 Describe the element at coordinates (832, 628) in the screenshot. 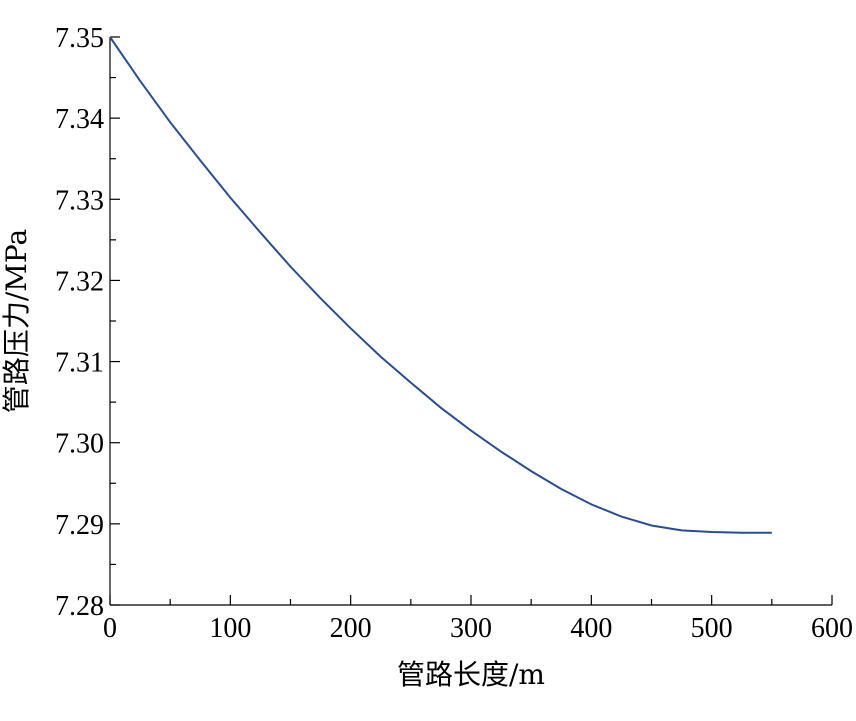

I see `x-tick-label: 600` at that location.